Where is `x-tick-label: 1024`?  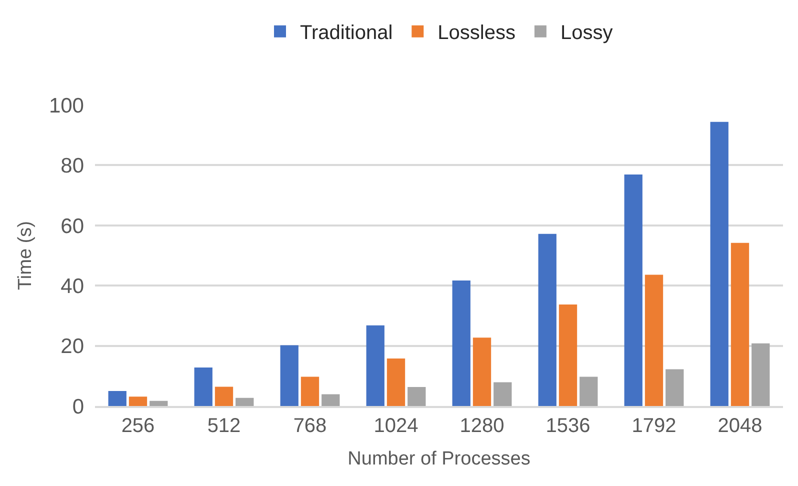 x-tick-label: 1024 is located at coordinates (396, 426).